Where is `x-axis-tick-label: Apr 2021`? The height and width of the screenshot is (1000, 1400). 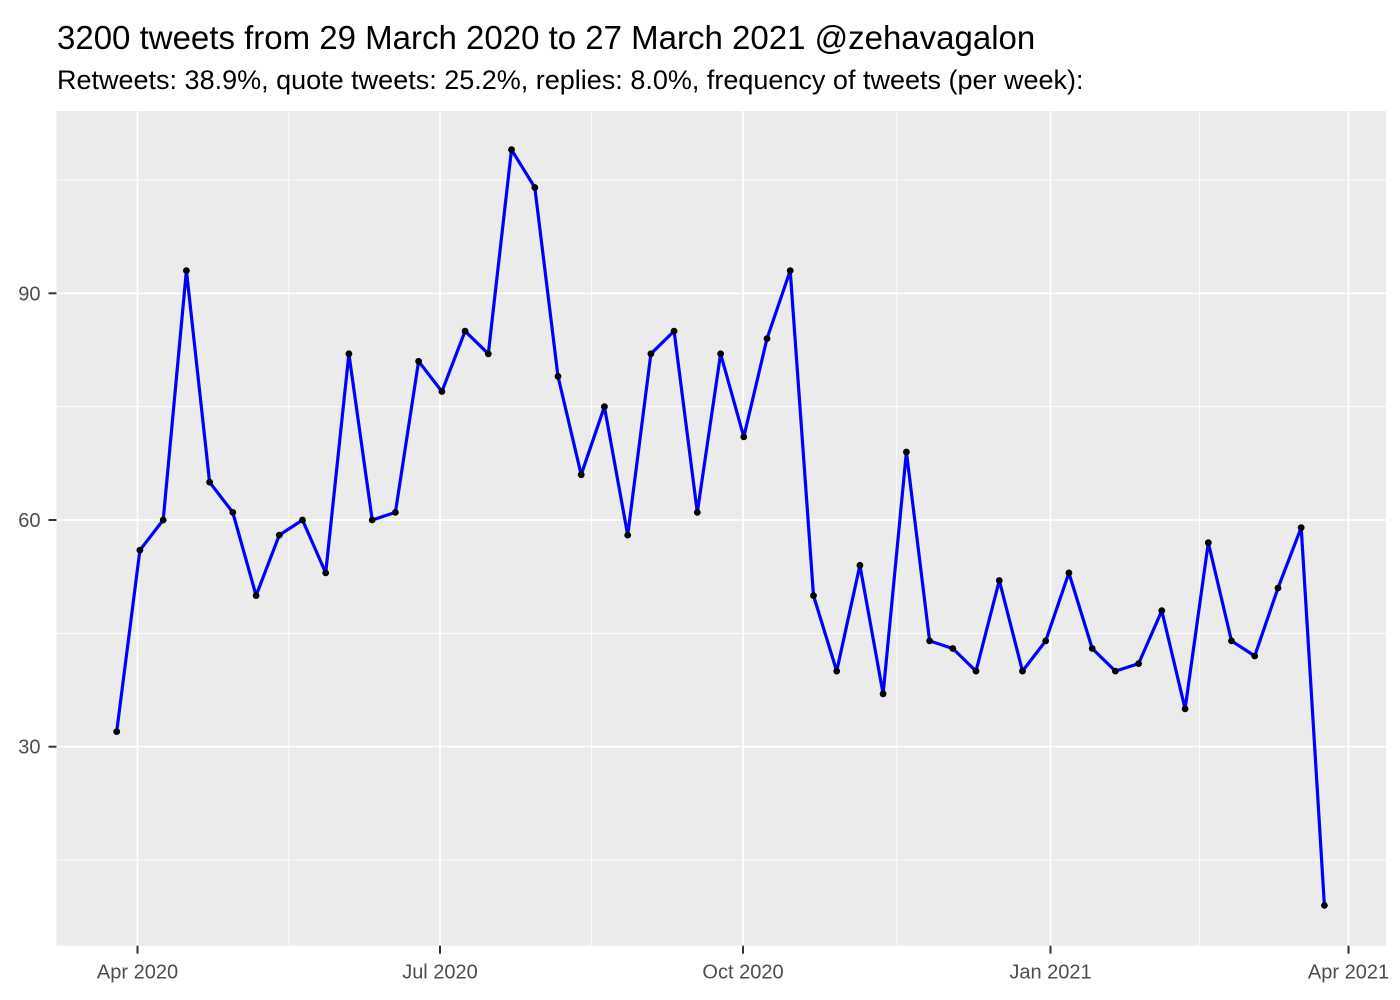 x-axis-tick-label: Apr 2021 is located at coordinates (1348, 973).